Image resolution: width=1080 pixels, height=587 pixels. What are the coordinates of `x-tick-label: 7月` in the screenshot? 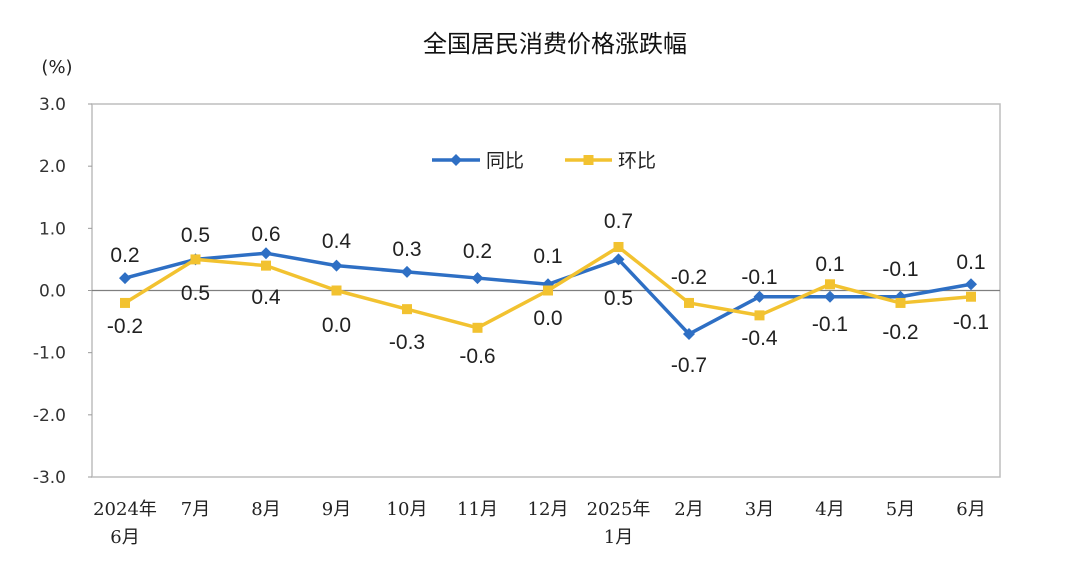 It's located at (195, 509).